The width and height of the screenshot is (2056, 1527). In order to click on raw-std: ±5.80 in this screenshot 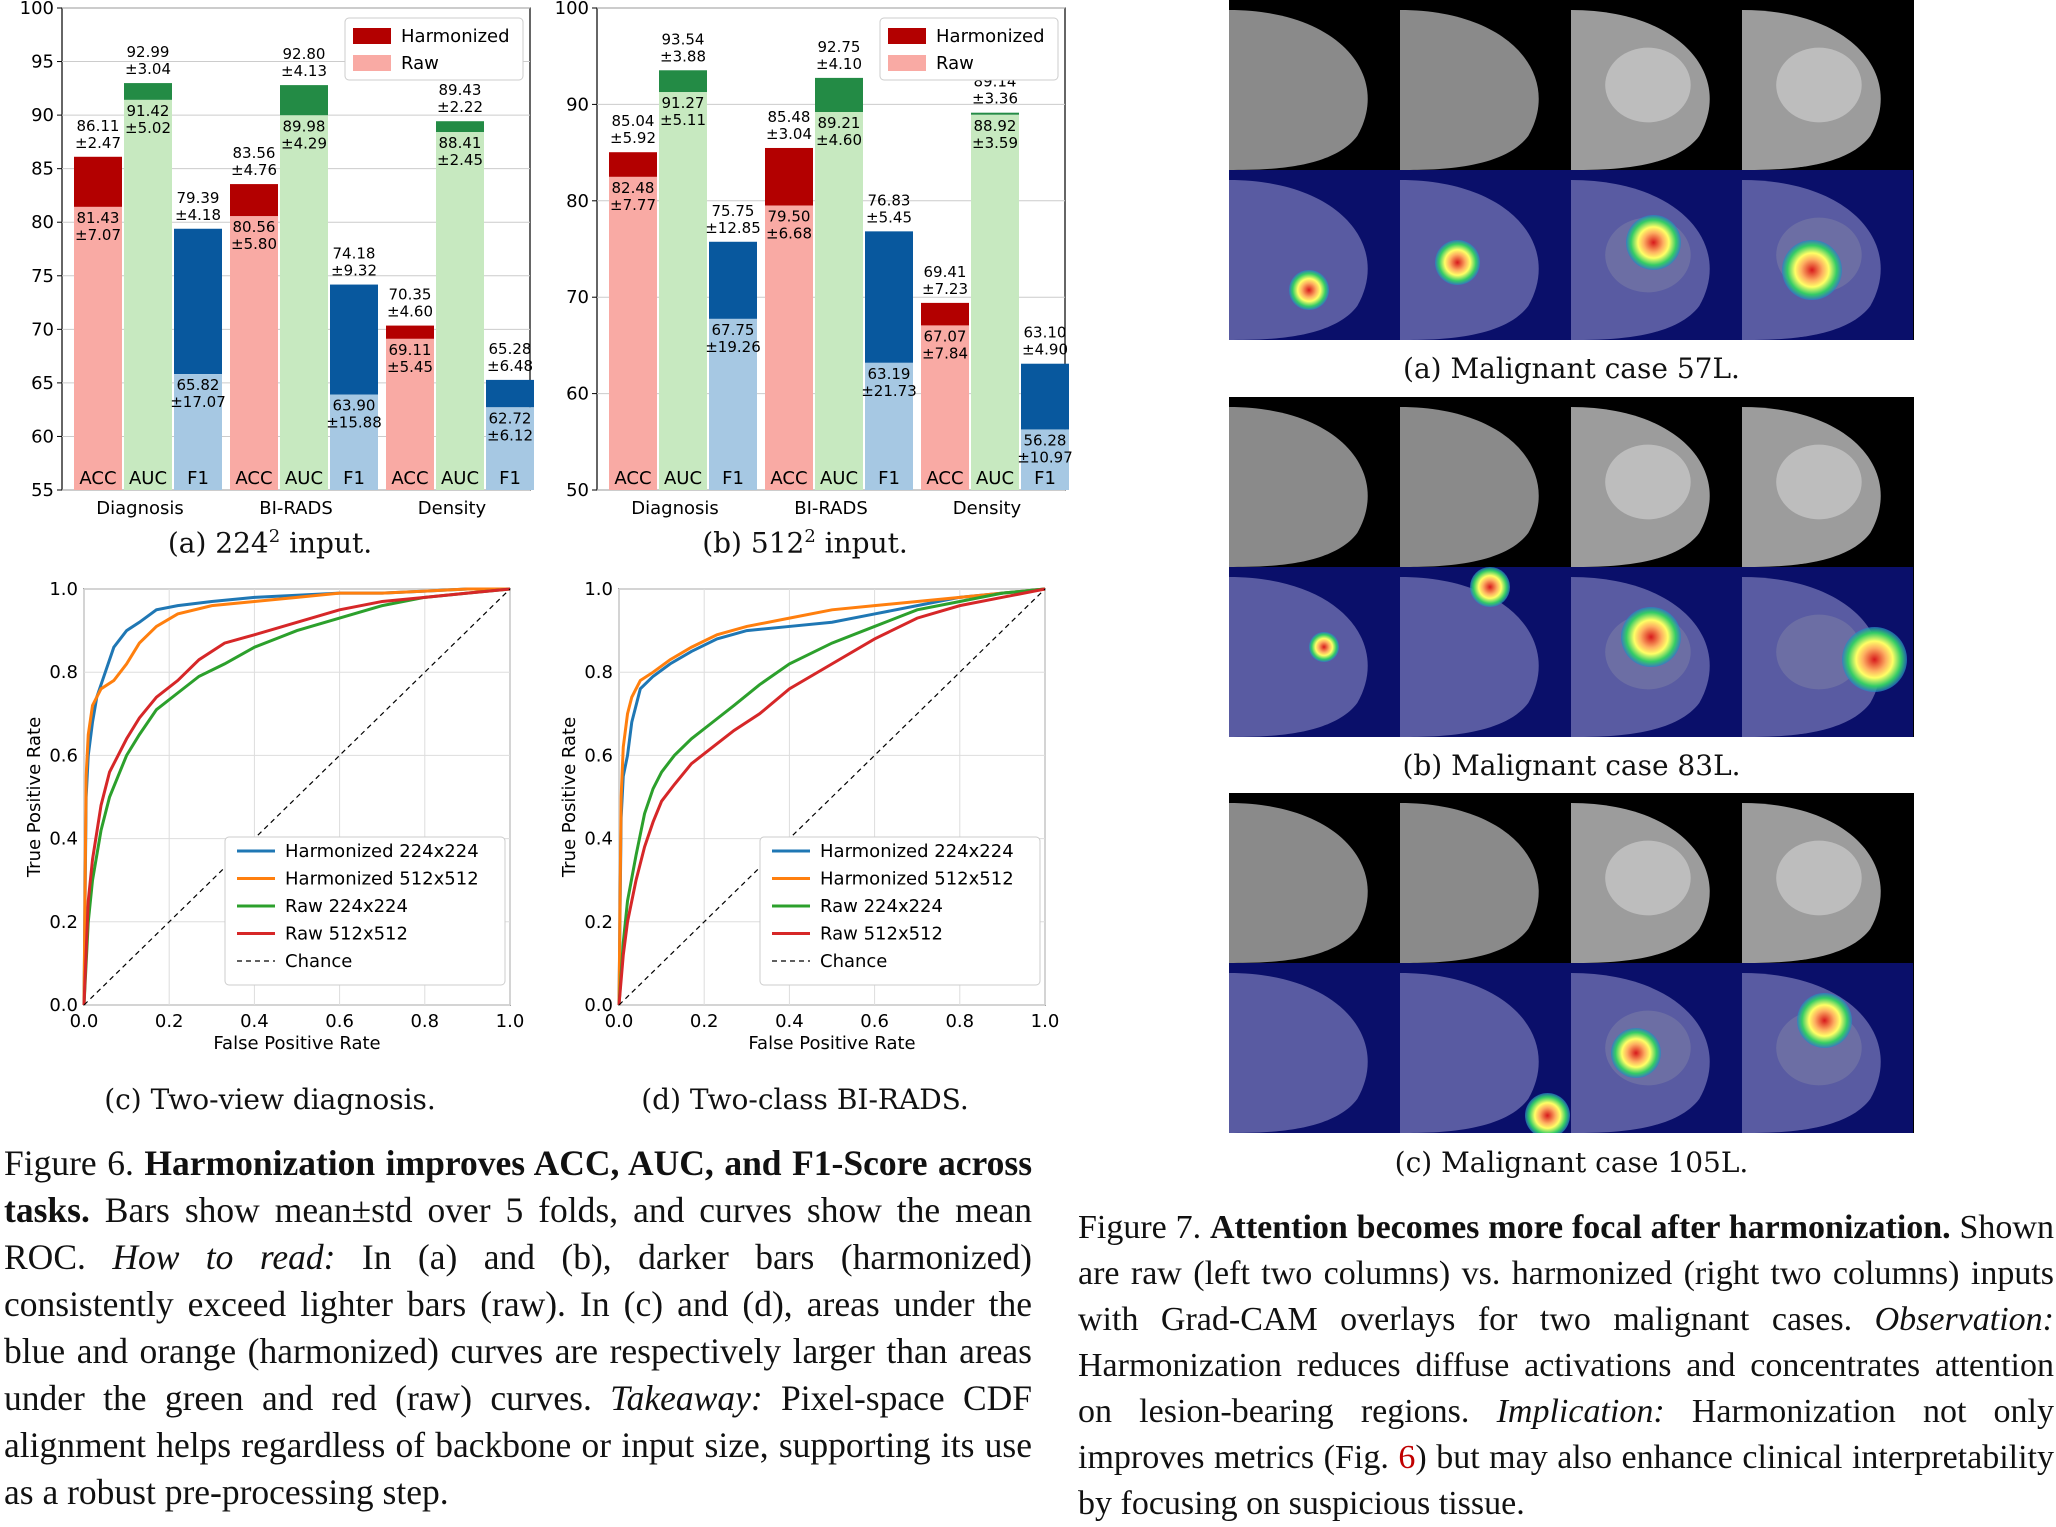, I will do `click(254, 244)`.